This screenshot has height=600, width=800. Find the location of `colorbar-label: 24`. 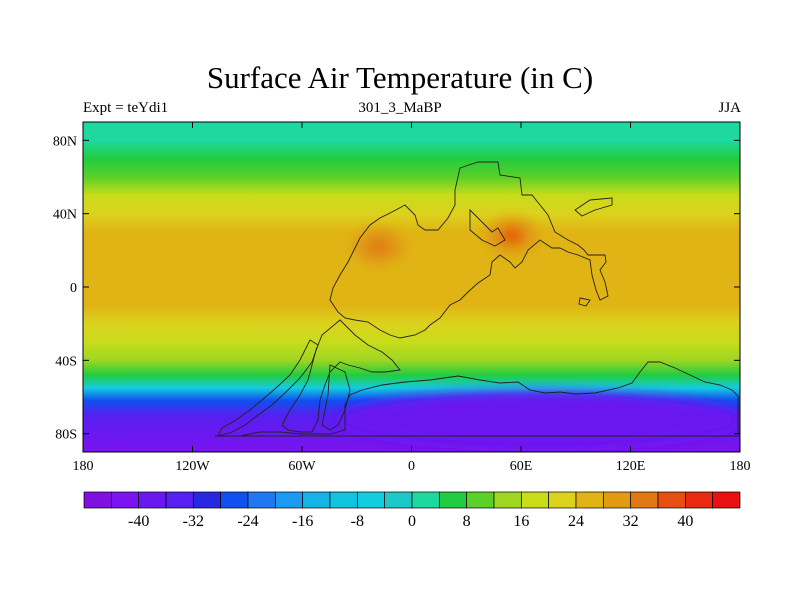

colorbar-label: 24 is located at coordinates (576, 521).